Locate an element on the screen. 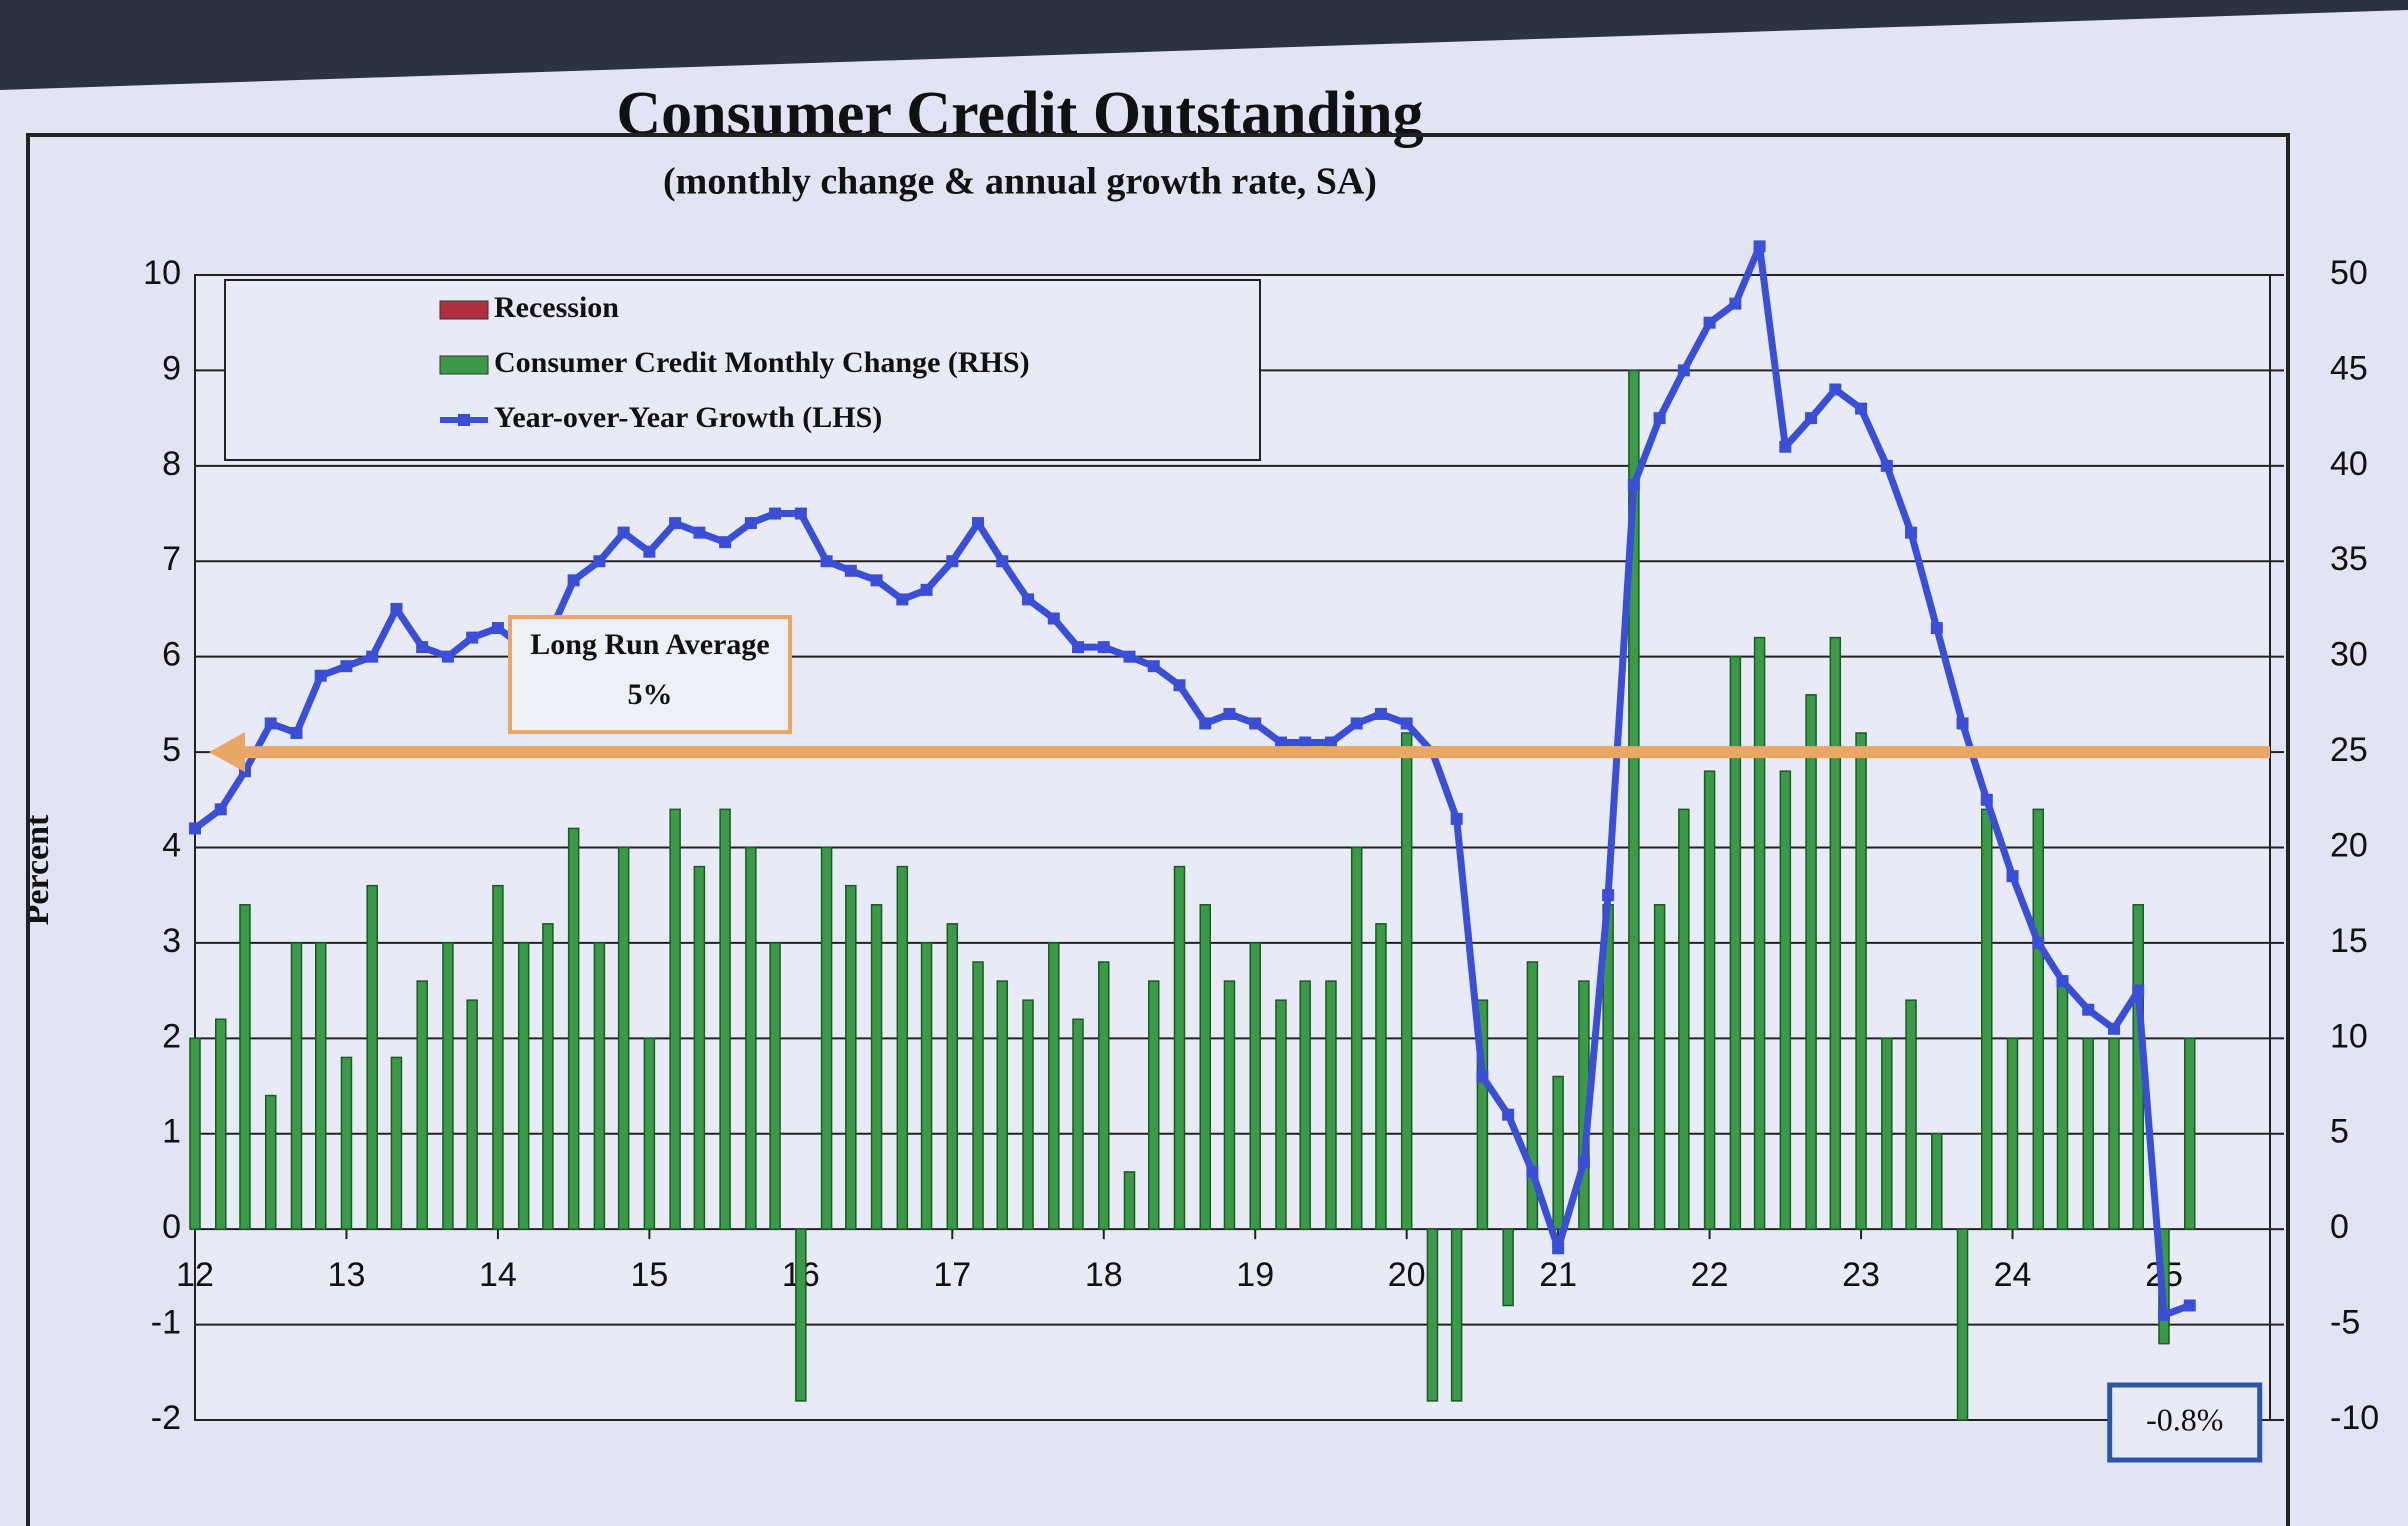  y-tick-label: -2 is located at coordinates (166, 1418).